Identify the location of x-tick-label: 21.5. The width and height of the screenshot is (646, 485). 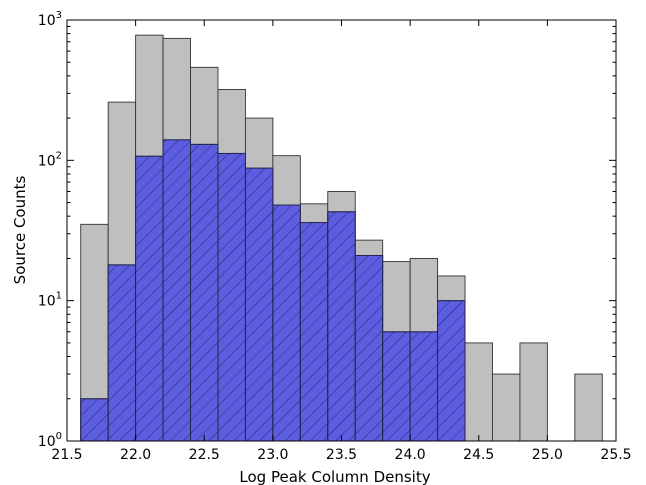
(66, 455).